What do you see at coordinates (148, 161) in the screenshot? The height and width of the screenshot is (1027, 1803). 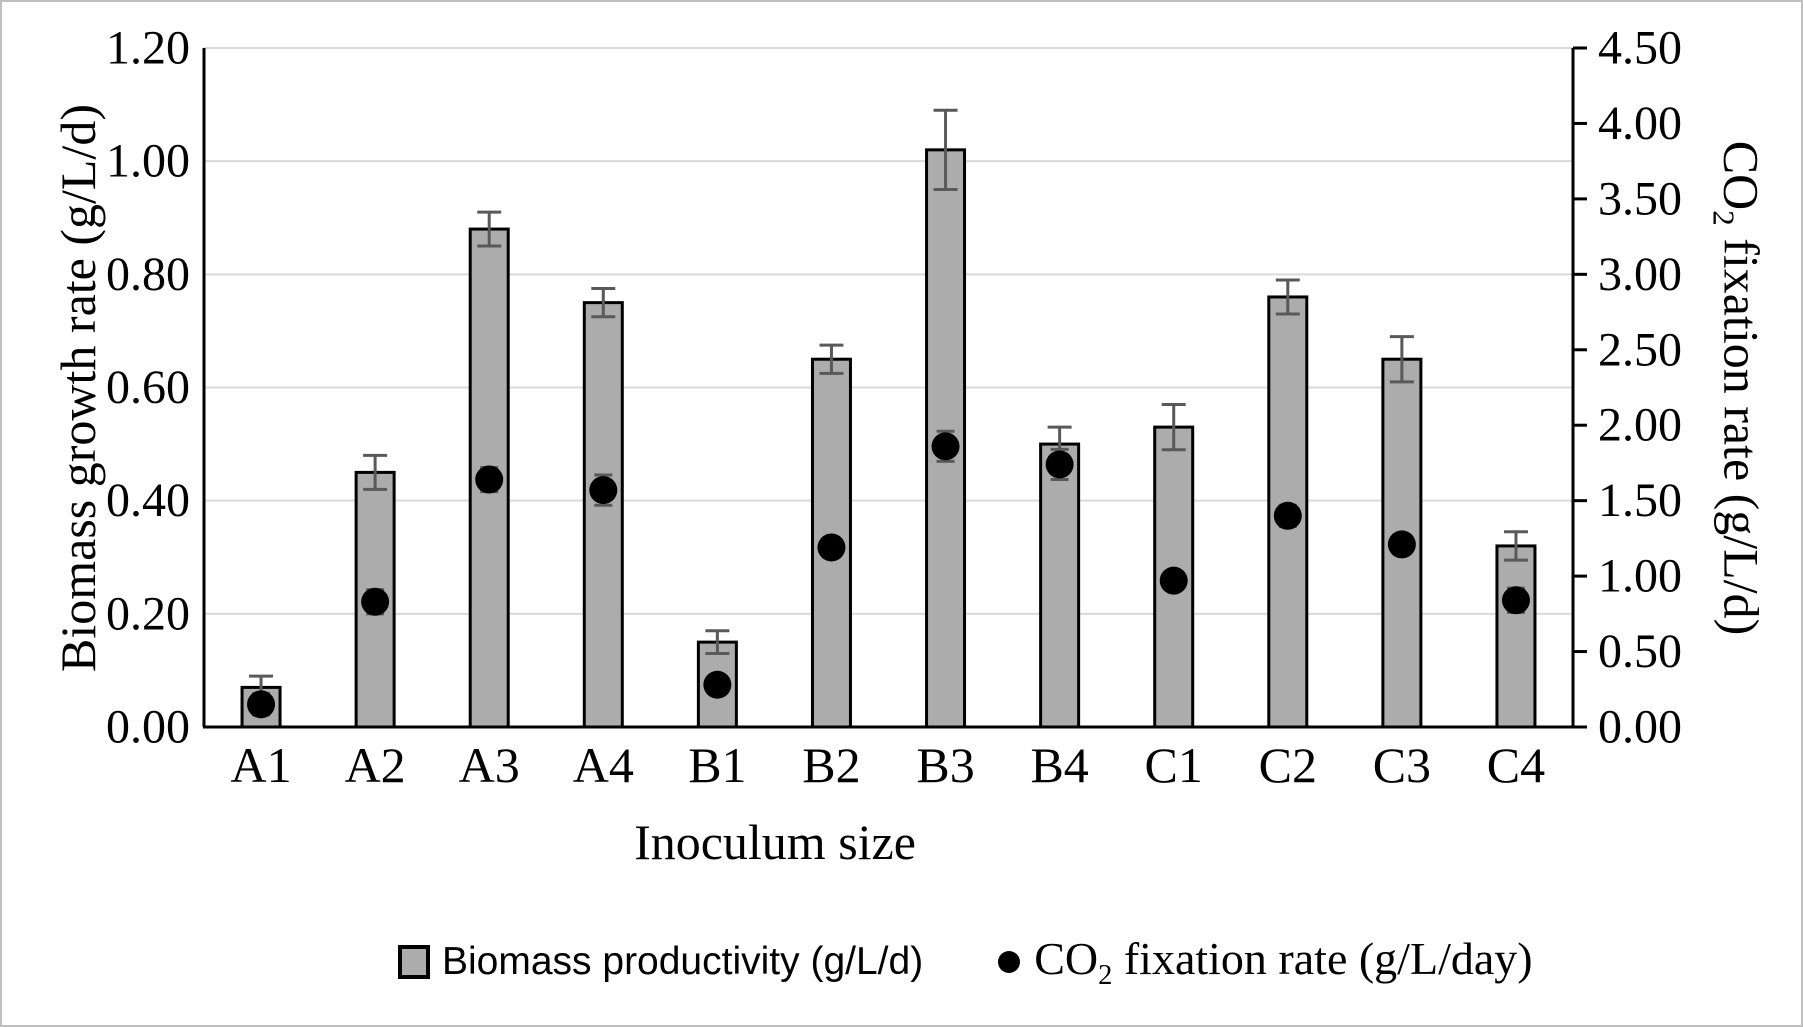 I see `left-tick-label-1.00: 1.00` at bounding box center [148, 161].